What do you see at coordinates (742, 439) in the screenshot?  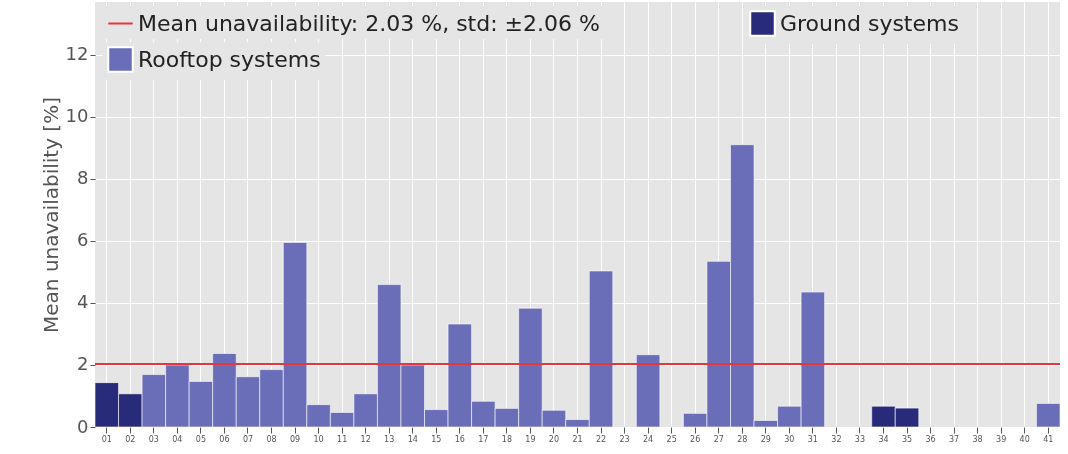 I see `x-tick-label: 28` at bounding box center [742, 439].